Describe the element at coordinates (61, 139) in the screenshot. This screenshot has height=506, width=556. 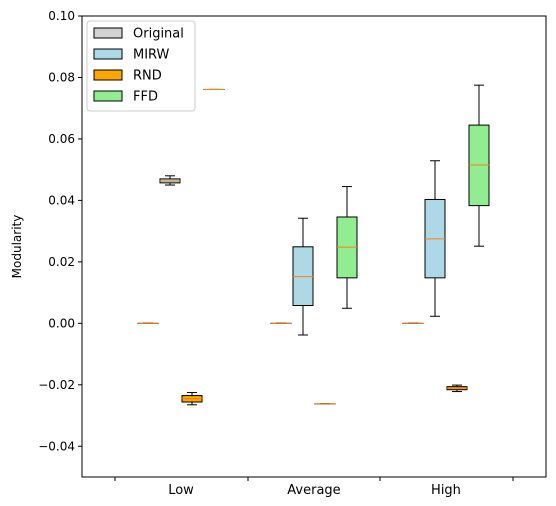
I see `y-tick-label: 0.06` at that location.